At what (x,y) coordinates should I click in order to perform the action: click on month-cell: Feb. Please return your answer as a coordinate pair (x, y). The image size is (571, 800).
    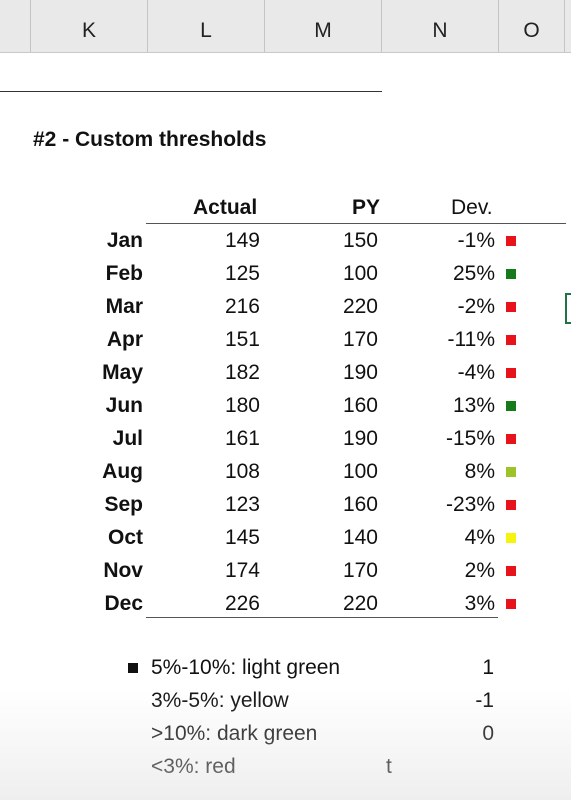
    Looking at the image, I should click on (124, 273).